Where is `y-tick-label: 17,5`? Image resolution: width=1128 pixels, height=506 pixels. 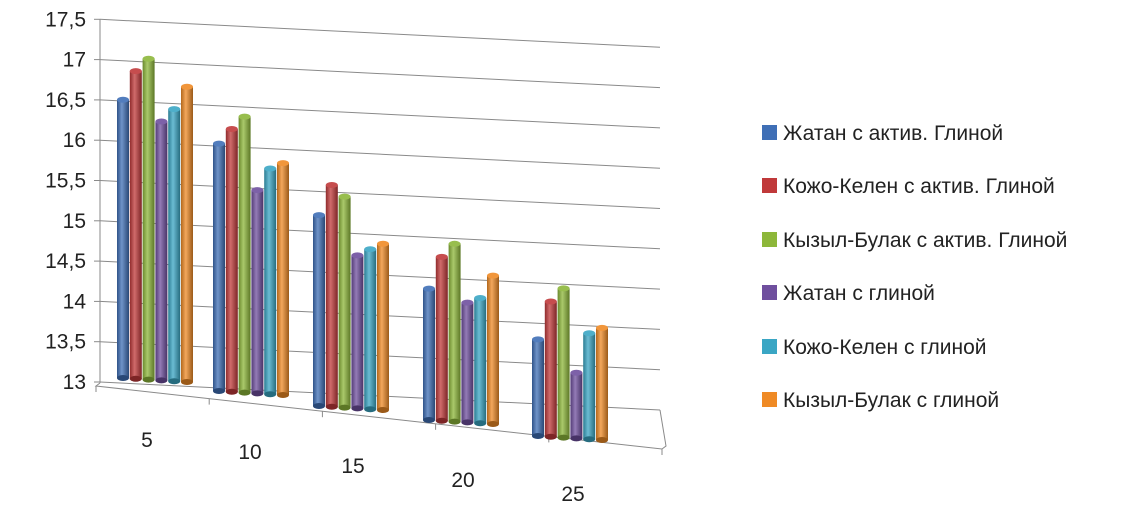
y-tick-label: 17,5 is located at coordinates (65, 19).